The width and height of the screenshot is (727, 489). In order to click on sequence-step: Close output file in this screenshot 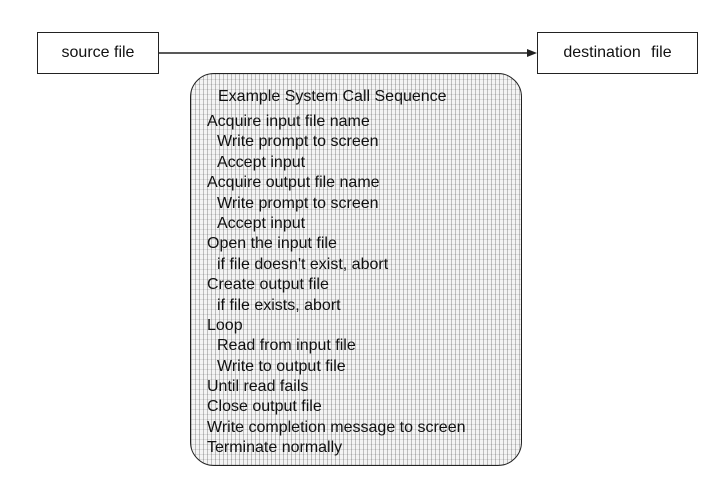, I will do `click(264, 407)`.